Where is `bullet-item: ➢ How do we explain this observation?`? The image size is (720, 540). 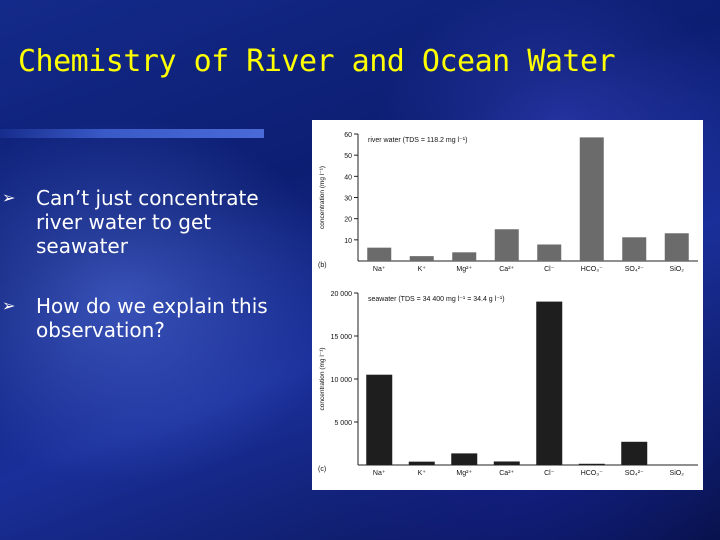
bullet-item: ➢ How do we explain this observation? is located at coordinates (148, 318).